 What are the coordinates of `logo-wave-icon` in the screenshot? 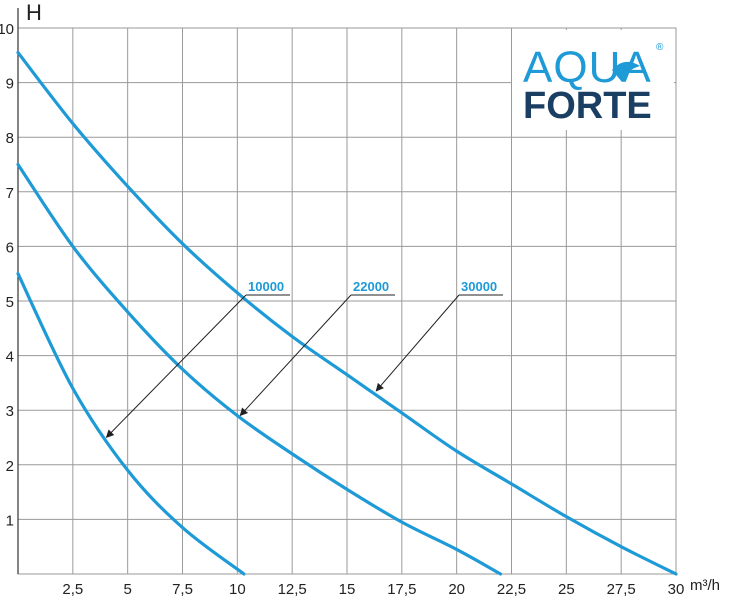 It's located at (626, 71).